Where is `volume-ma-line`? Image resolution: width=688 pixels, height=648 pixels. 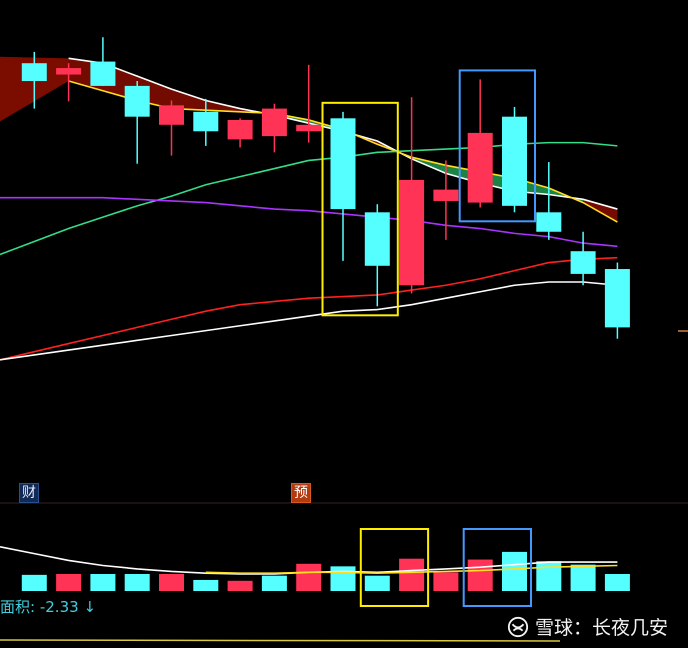
volume-ma-line is located at coordinates (411, 569).